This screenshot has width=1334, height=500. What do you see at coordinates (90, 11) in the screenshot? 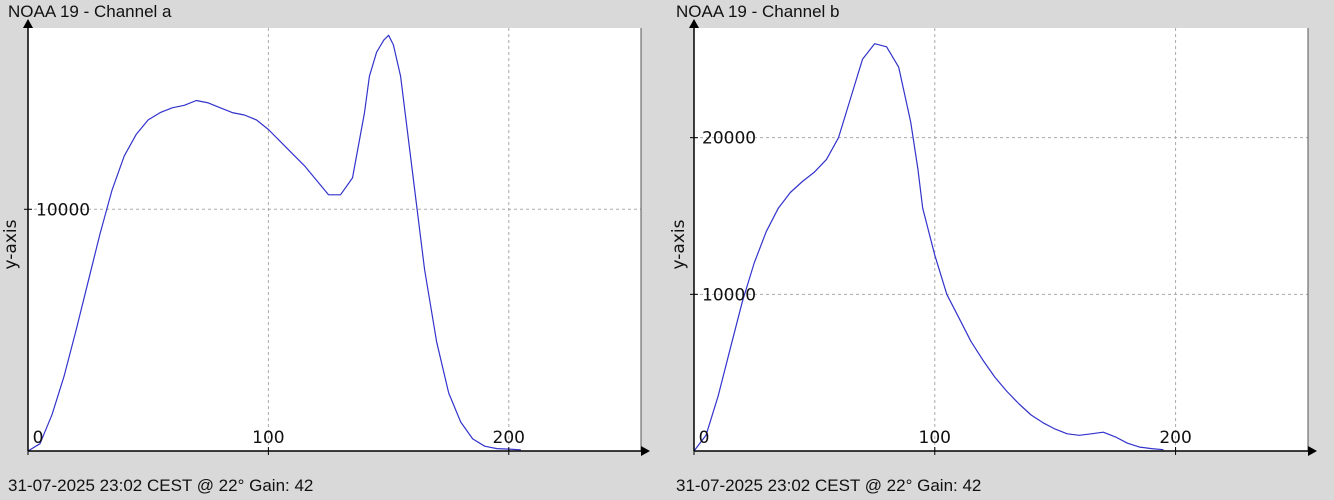
I see `chart-a-title: NOAA 19 - Channel a` at bounding box center [90, 11].